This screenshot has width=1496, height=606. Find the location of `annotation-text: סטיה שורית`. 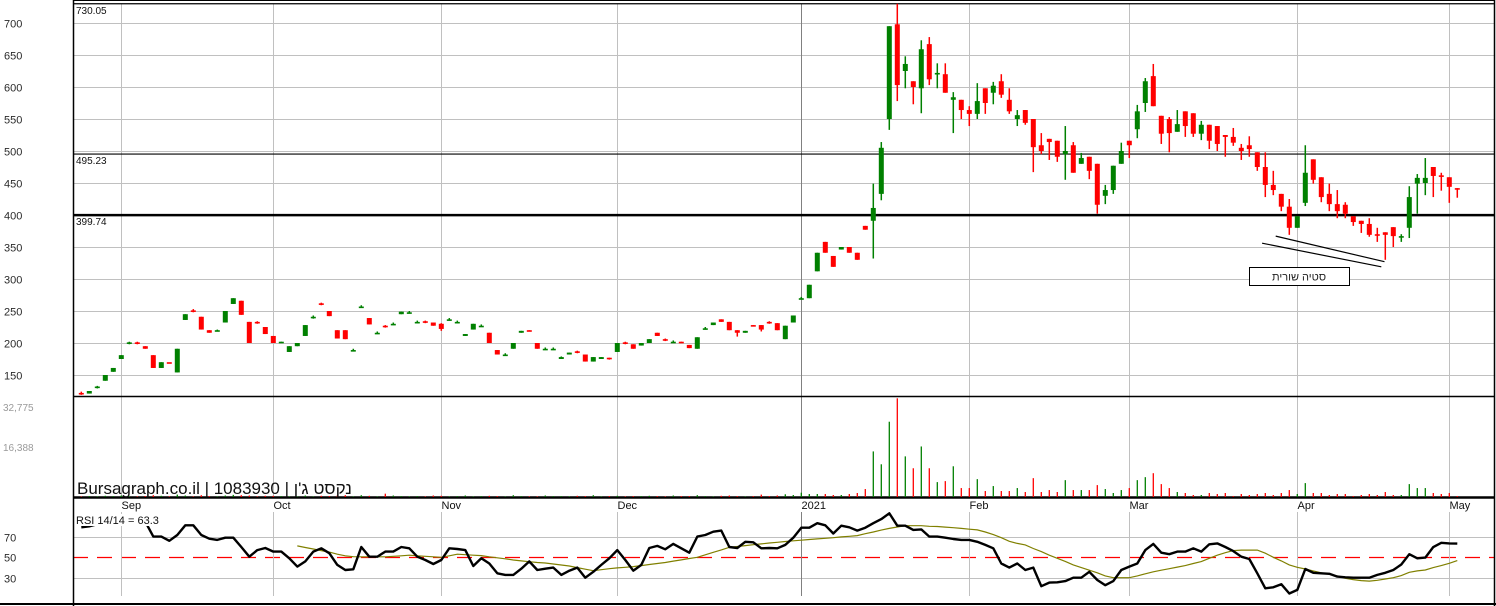

annotation-text: סטיה שורית is located at coordinates (1299, 278).